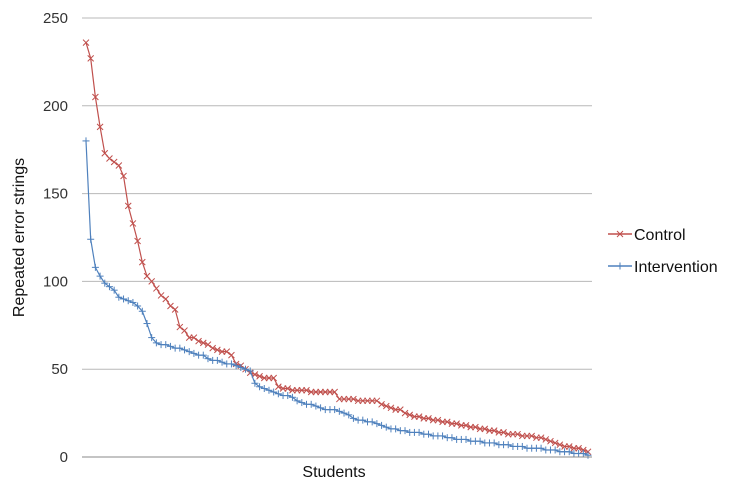 Image resolution: width=737 pixels, height=480 pixels. What do you see at coordinates (64, 457) in the screenshot?
I see `y-tick-label: 0` at bounding box center [64, 457].